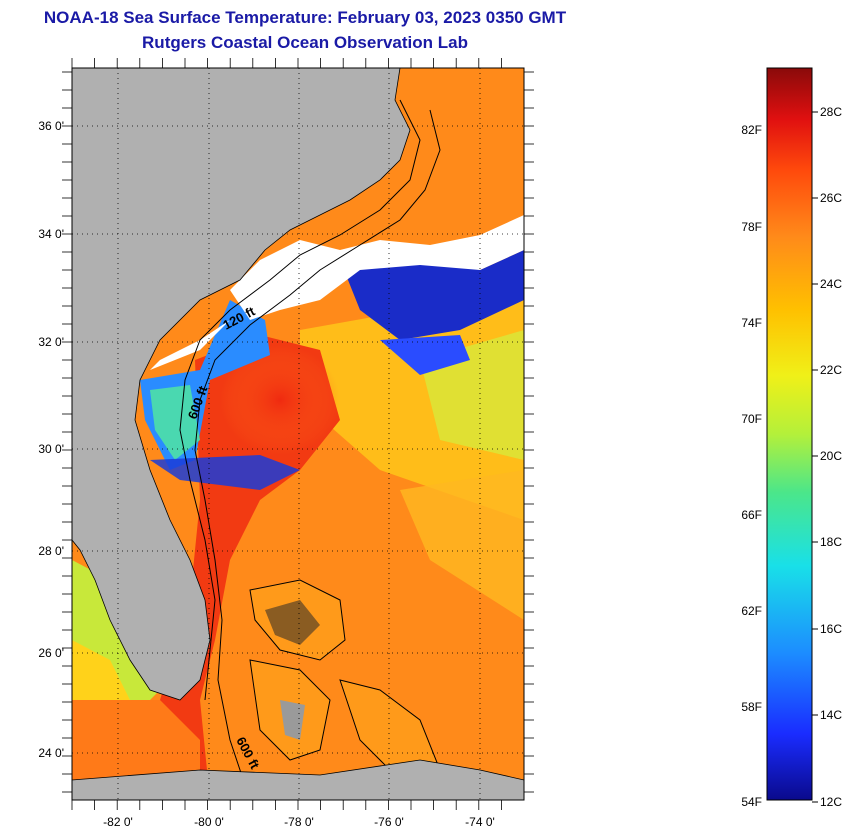  What do you see at coordinates (51, 449) in the screenshot?
I see `lat-tick-label: 30 0'` at bounding box center [51, 449].